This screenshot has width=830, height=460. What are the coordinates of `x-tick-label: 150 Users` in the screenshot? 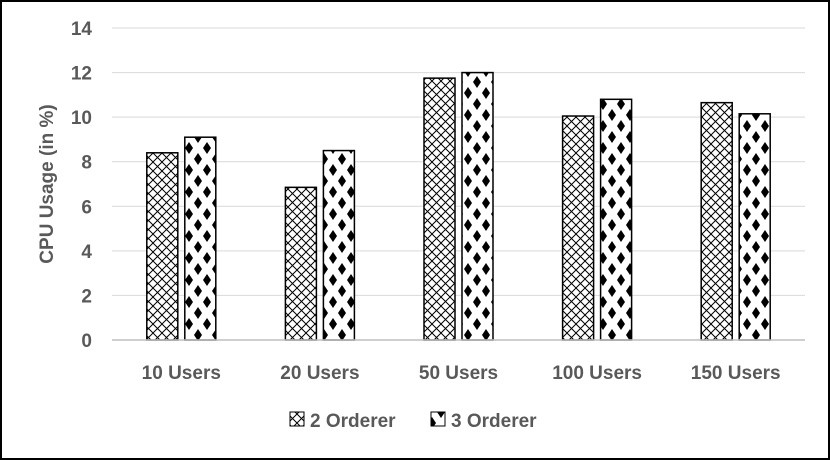 It's located at (736, 373).